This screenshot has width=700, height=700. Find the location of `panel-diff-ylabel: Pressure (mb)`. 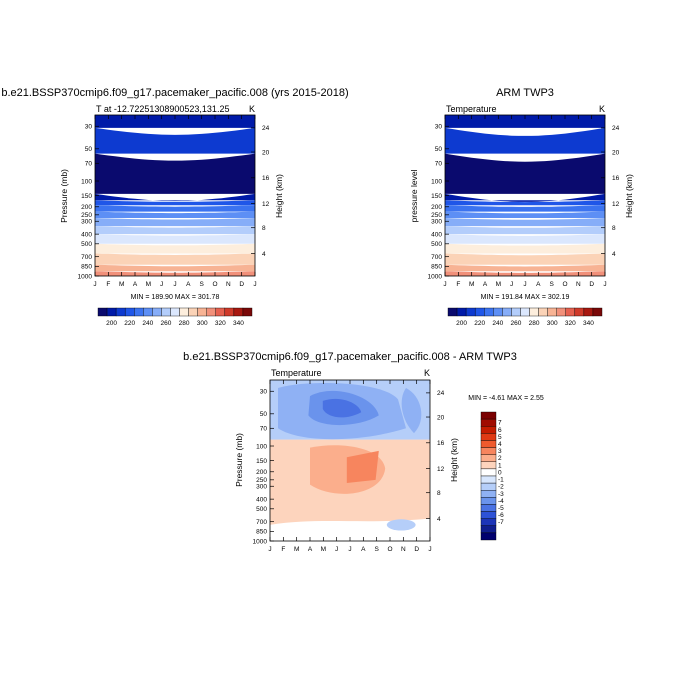

panel-diff-ylabel: Pressure (mb) is located at coordinates (239, 460).